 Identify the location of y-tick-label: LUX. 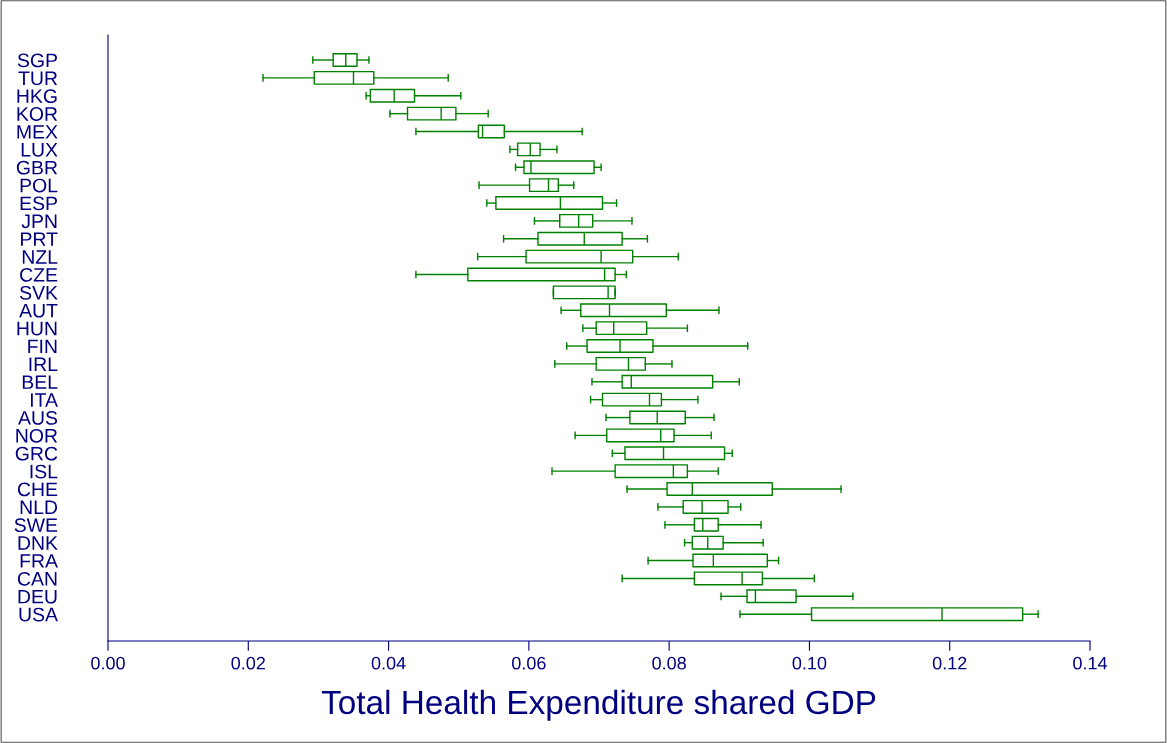
(39, 150).